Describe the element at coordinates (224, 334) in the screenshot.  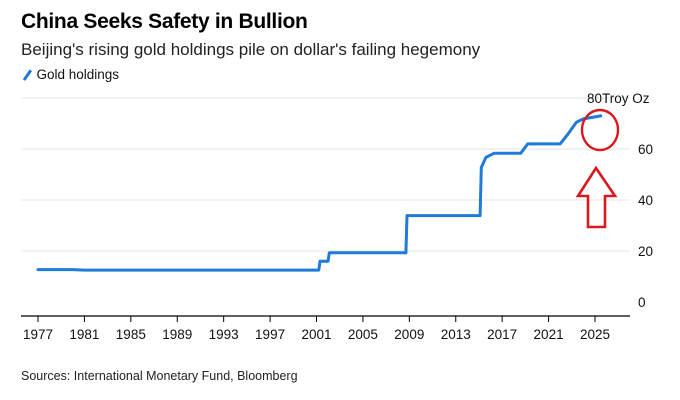
I see `x-tick-label-1993: 1993` at that location.